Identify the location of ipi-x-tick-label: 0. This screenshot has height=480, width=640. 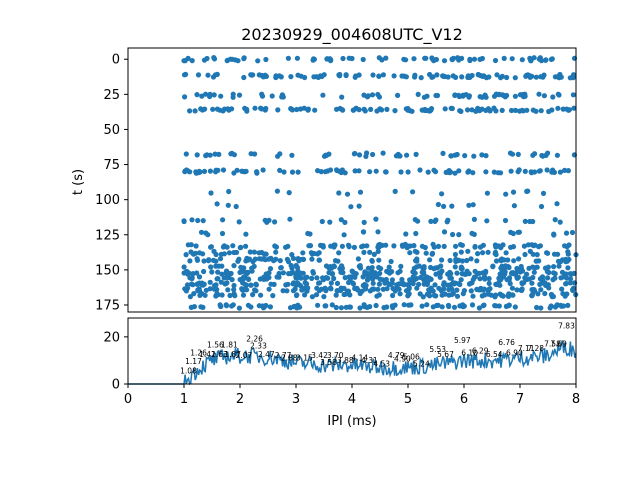
(128, 399).